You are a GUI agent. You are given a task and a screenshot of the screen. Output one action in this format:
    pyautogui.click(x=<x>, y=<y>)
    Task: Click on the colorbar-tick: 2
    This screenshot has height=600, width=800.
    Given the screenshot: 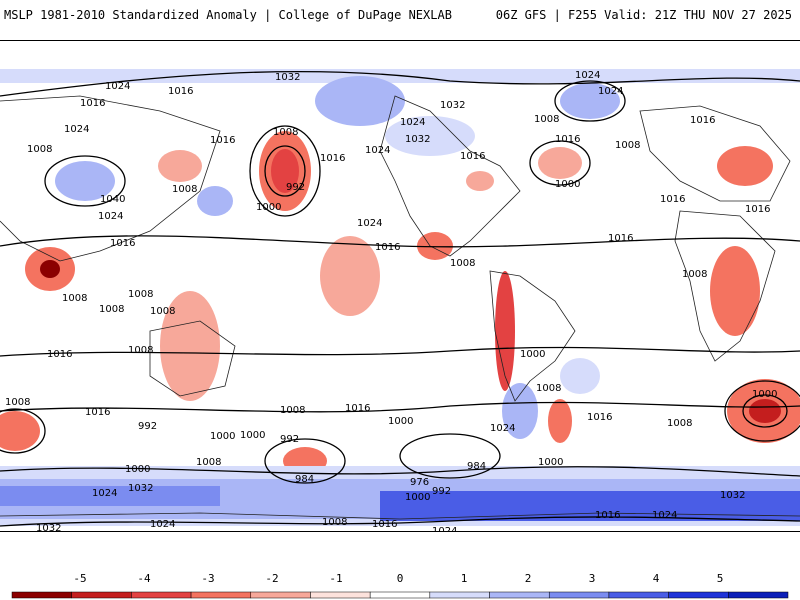 What is the action you would take?
    pyautogui.click(x=528, y=578)
    